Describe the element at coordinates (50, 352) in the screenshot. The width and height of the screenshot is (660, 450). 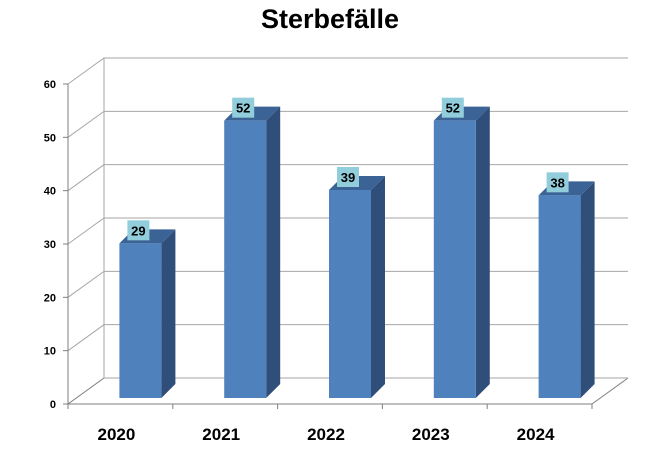
I see `y-tick-label: 10` at that location.